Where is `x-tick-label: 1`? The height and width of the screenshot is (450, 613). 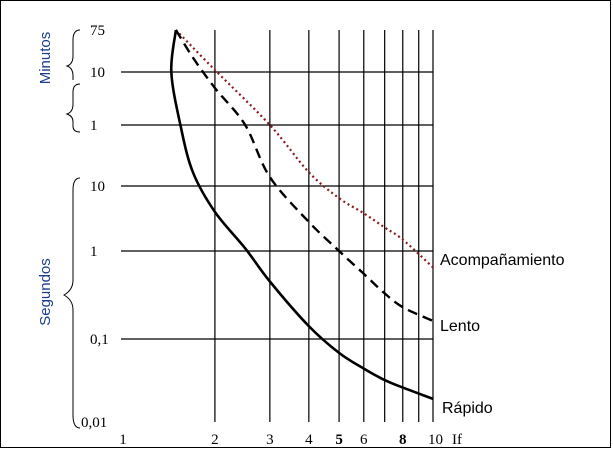 x-tick-label: 1 is located at coordinates (123, 440).